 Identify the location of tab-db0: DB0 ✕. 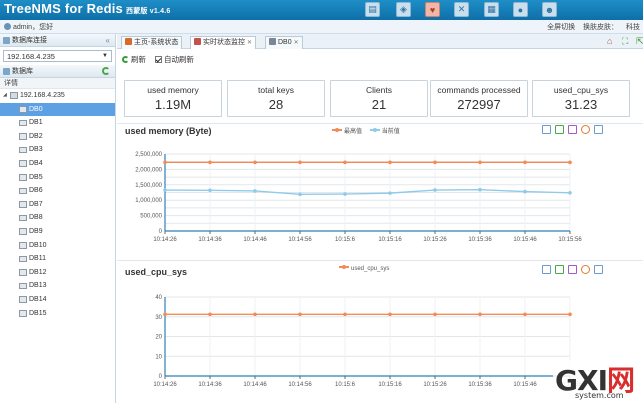
(284, 42).